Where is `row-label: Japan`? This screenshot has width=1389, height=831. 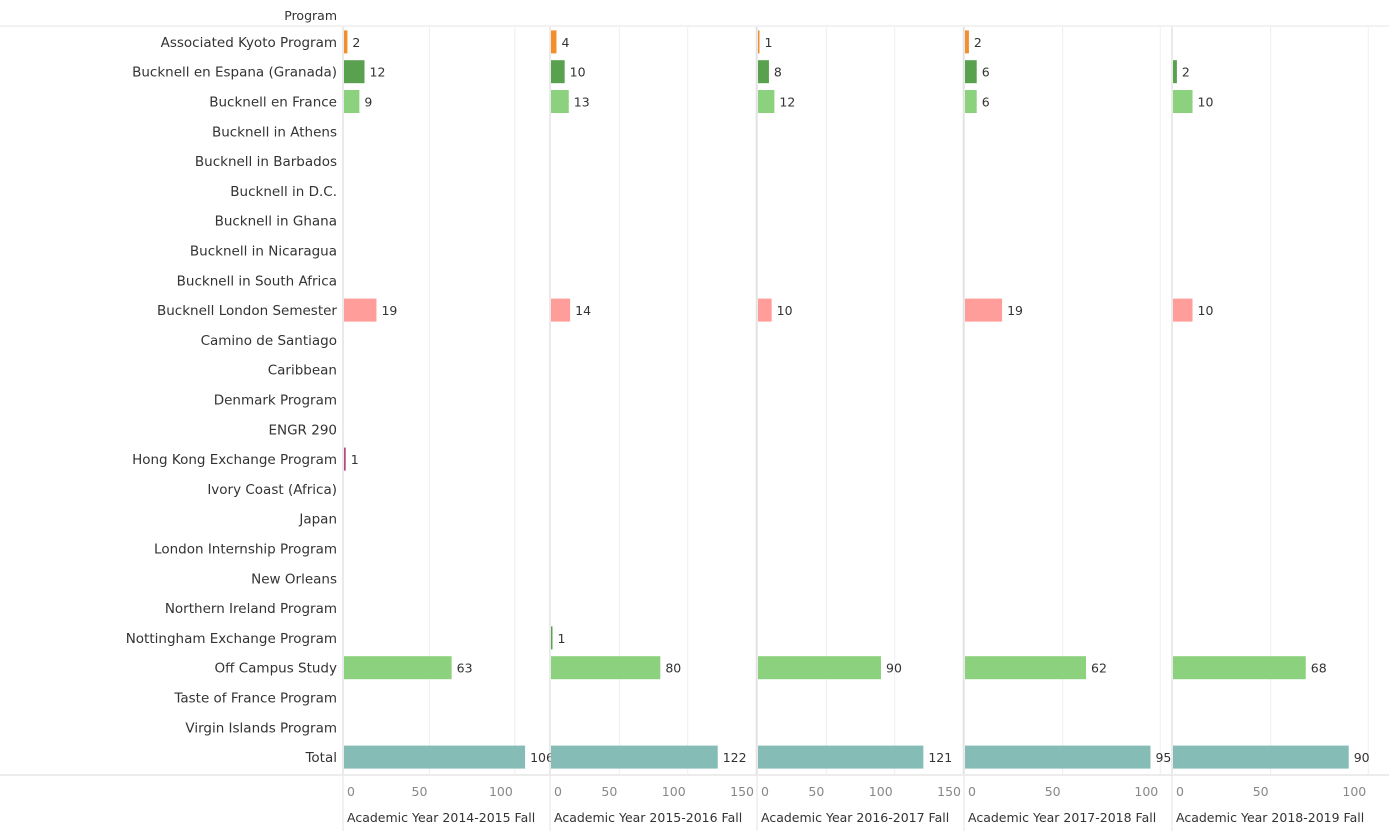
row-label: Japan is located at coordinates (317, 520).